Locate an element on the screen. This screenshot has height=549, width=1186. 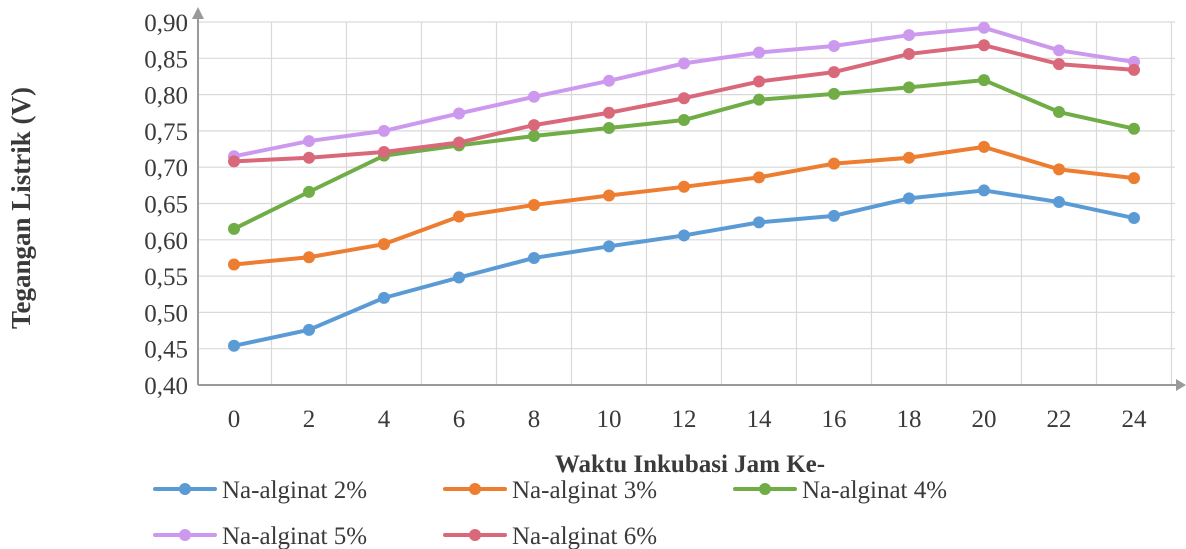
legend-label: Na-alginat 2% is located at coordinates (294, 490).